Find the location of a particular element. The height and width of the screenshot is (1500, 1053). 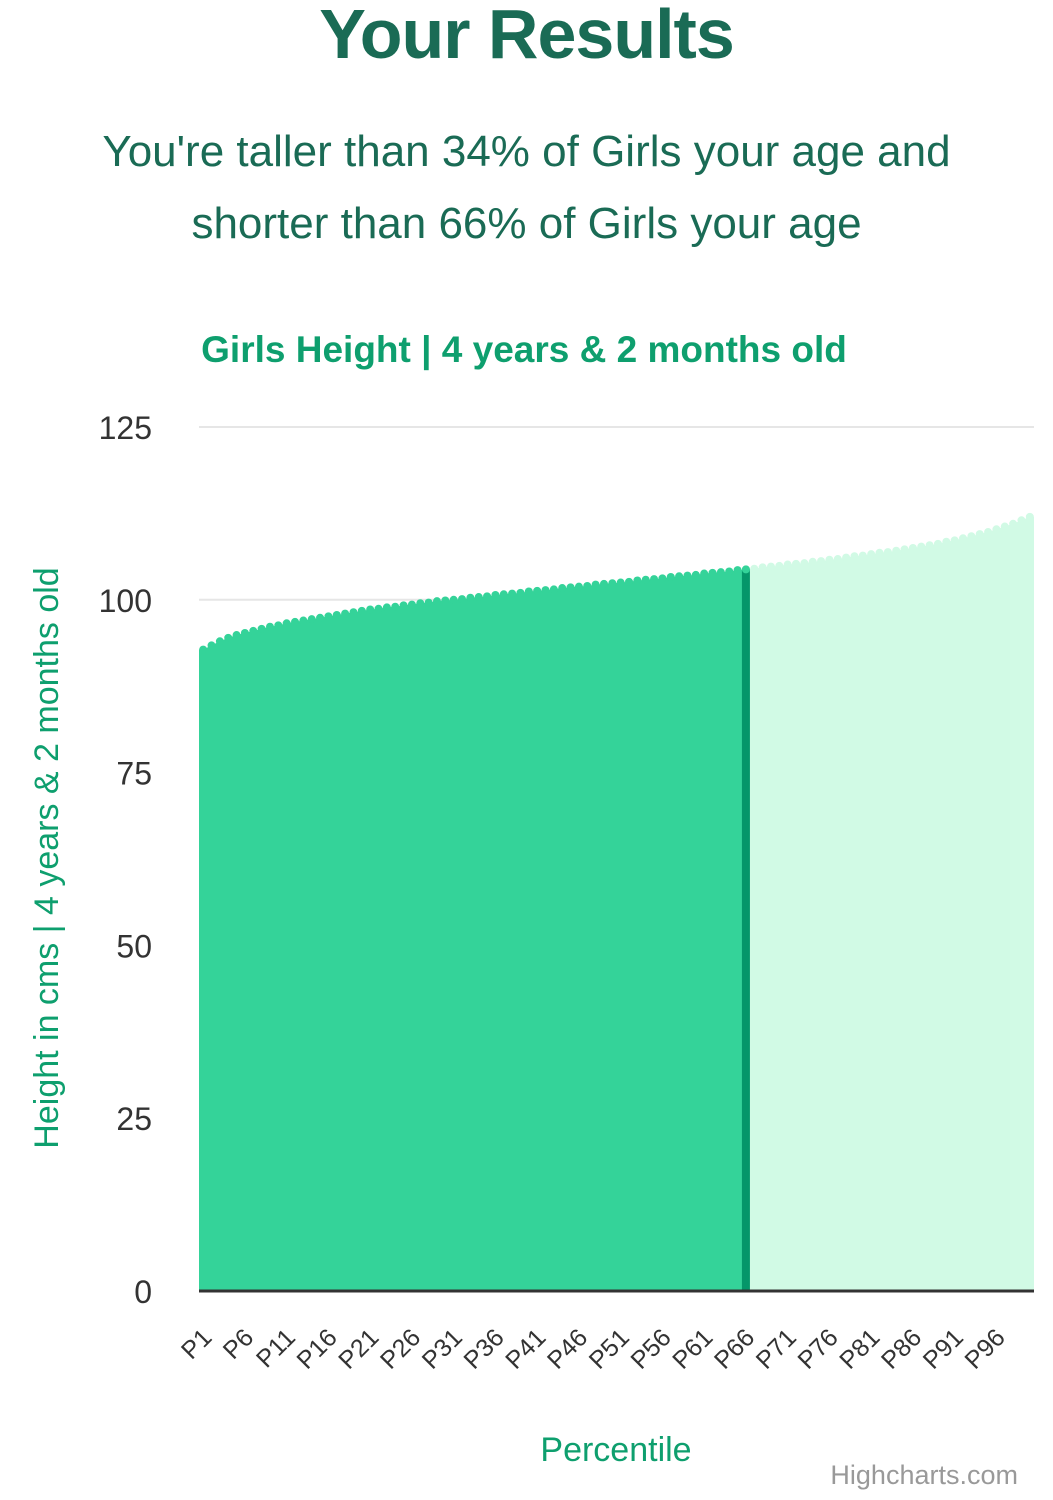

data-point-p52 is located at coordinates (629, 581).